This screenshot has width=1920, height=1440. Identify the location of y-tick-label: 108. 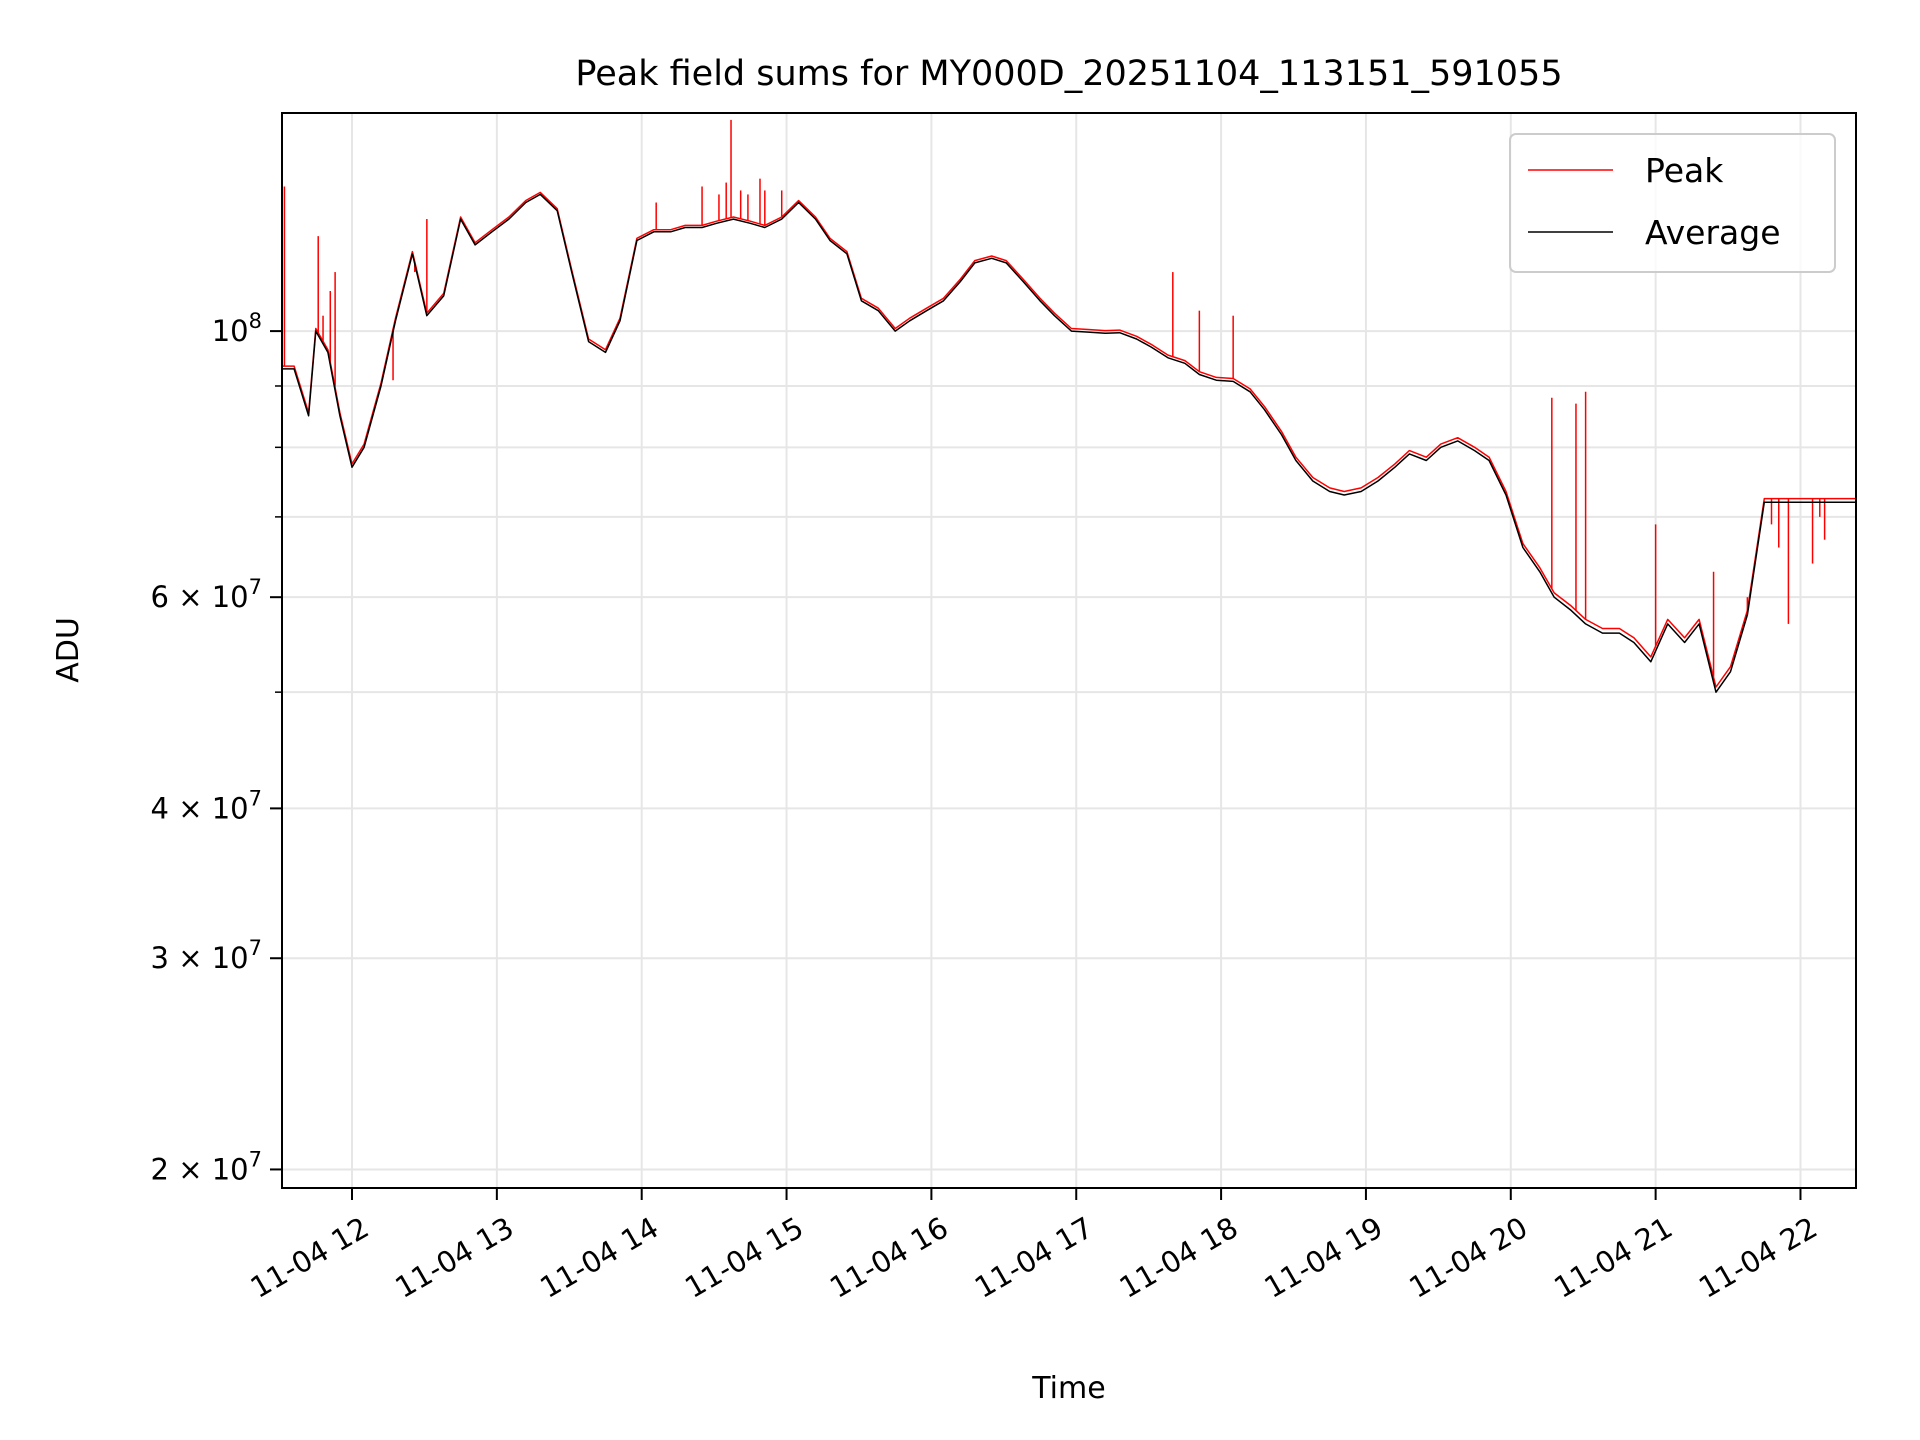
(237, 328).